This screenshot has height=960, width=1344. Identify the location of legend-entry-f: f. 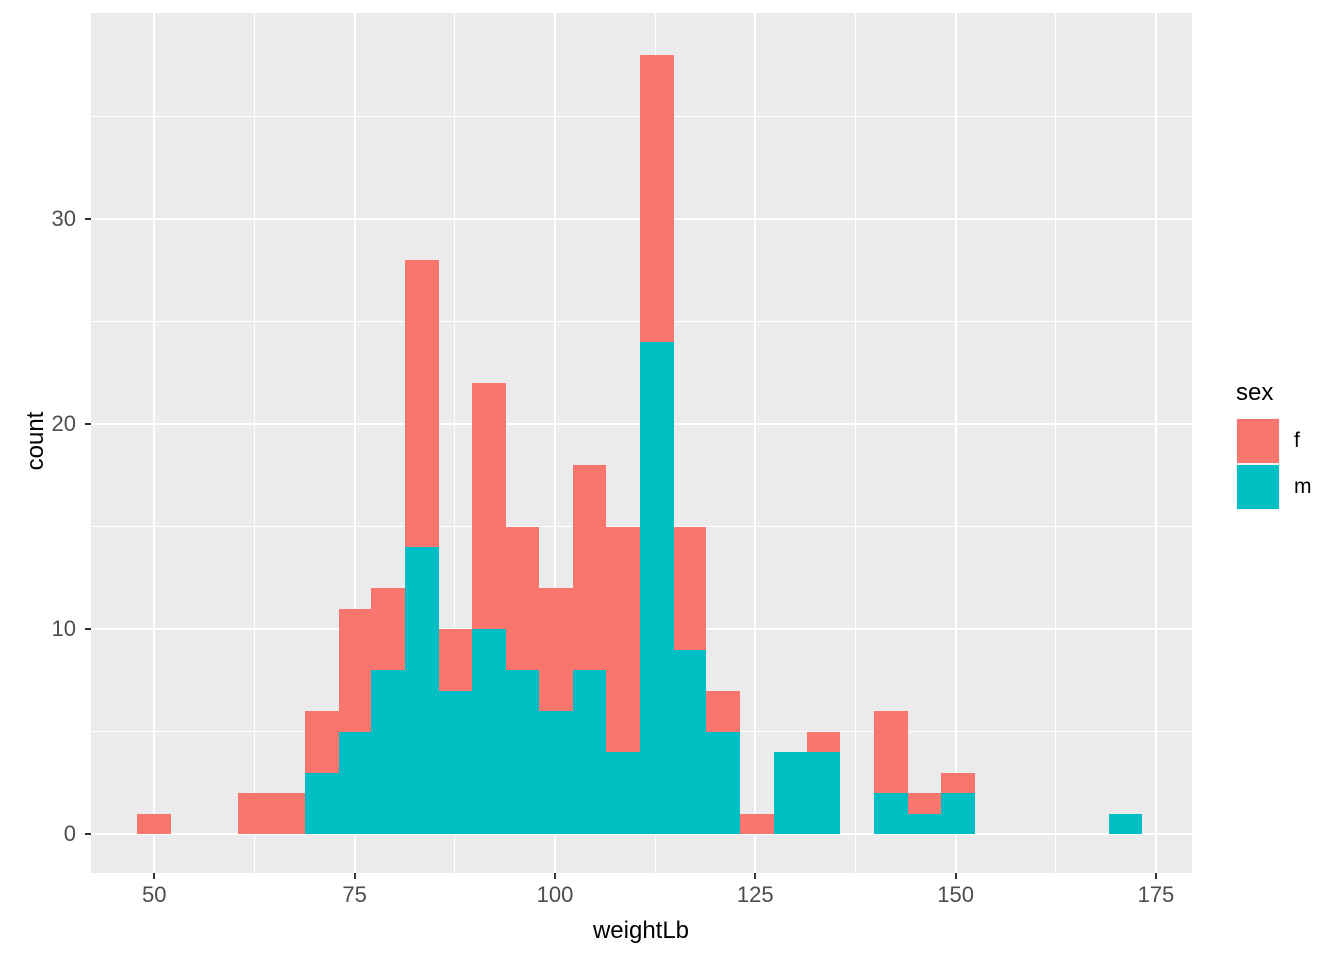
(1290, 441).